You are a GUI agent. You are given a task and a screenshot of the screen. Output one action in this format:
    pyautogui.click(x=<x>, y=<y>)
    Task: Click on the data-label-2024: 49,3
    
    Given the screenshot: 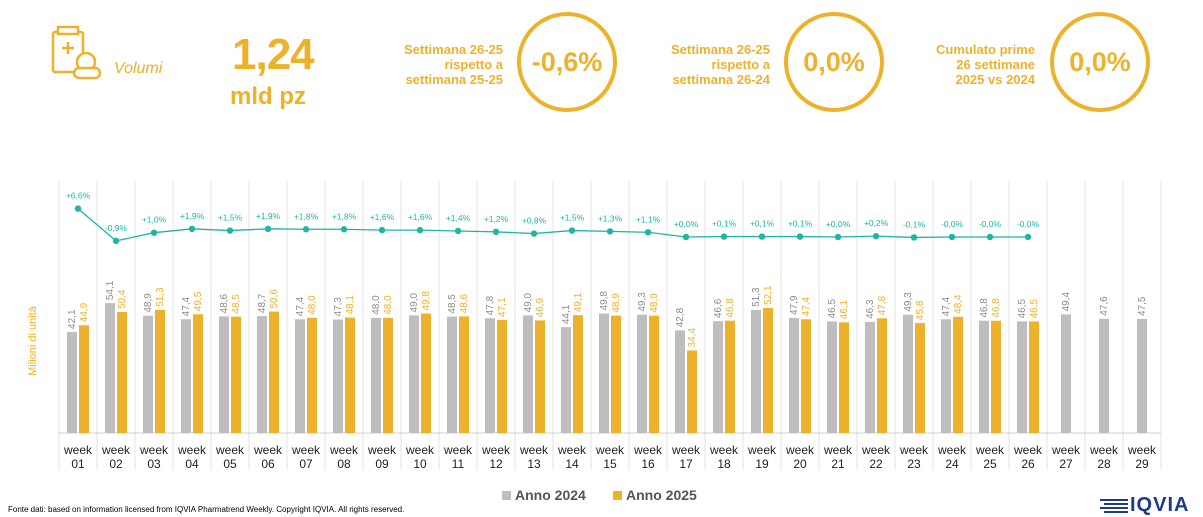 What is the action you would take?
    pyautogui.click(x=908, y=302)
    